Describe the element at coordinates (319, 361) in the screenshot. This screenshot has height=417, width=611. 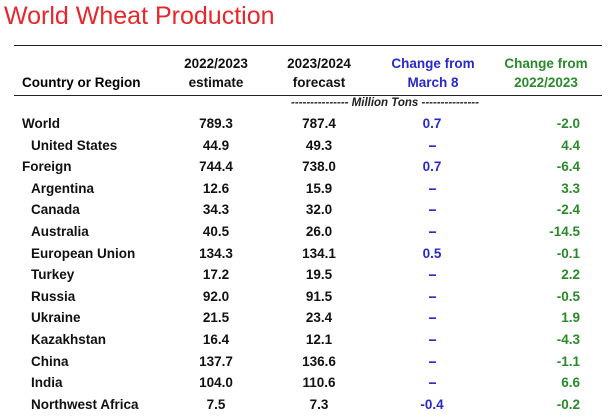
I see `row-forecast: 136.6` at that location.